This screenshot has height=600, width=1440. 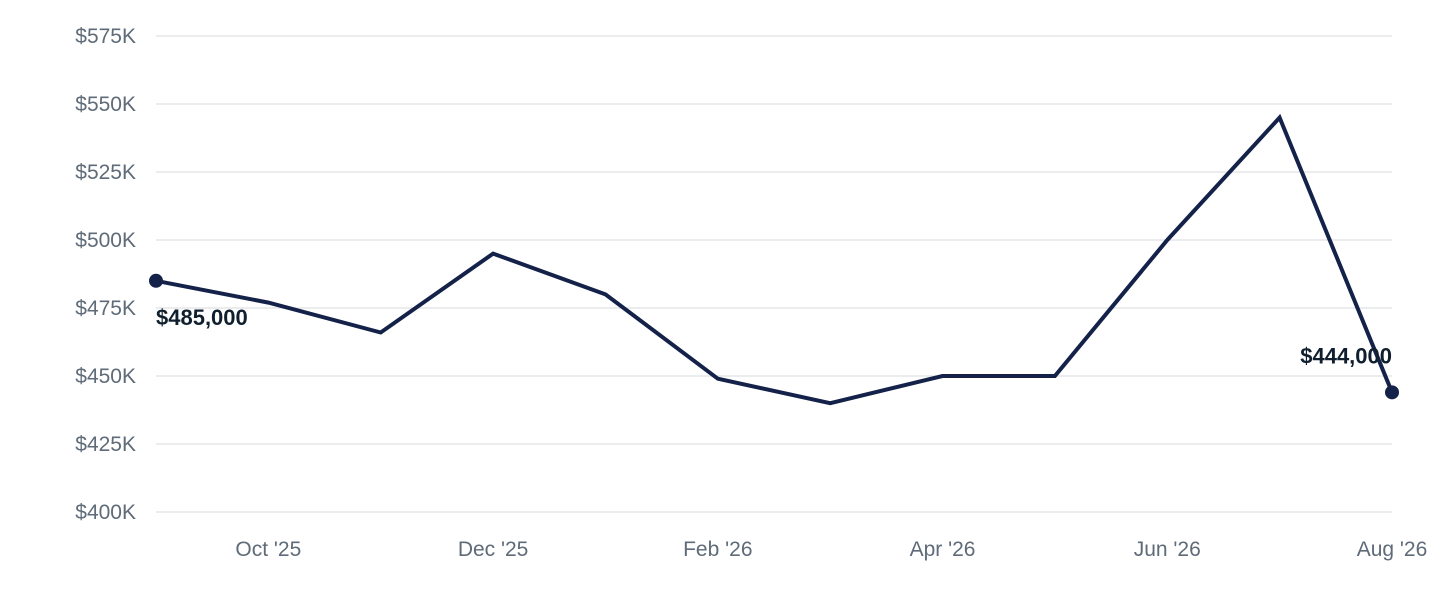 What do you see at coordinates (1392, 549) in the screenshot?
I see `x-tick-label: Aug '26` at bounding box center [1392, 549].